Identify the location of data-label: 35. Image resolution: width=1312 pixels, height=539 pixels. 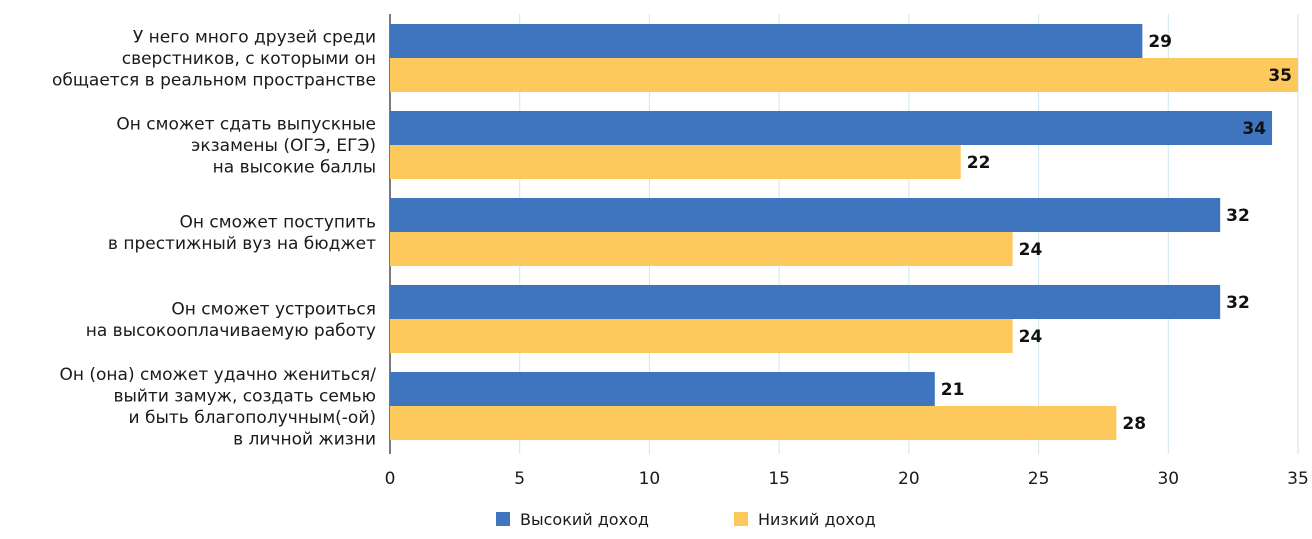
(1280, 76).